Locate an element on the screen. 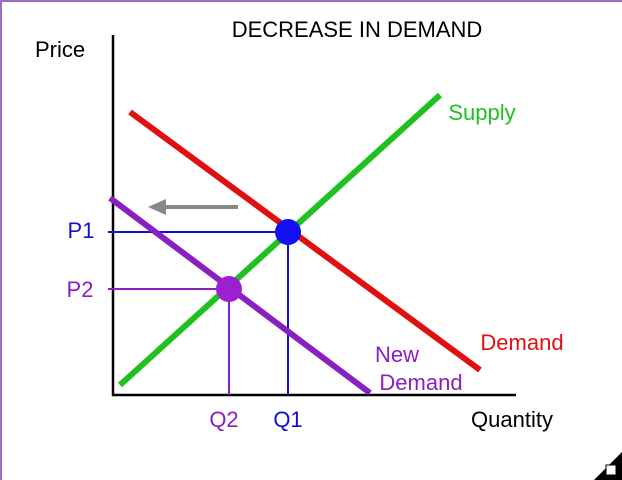 The height and width of the screenshot is (480, 622). shift-arrow-head is located at coordinates (157, 207).